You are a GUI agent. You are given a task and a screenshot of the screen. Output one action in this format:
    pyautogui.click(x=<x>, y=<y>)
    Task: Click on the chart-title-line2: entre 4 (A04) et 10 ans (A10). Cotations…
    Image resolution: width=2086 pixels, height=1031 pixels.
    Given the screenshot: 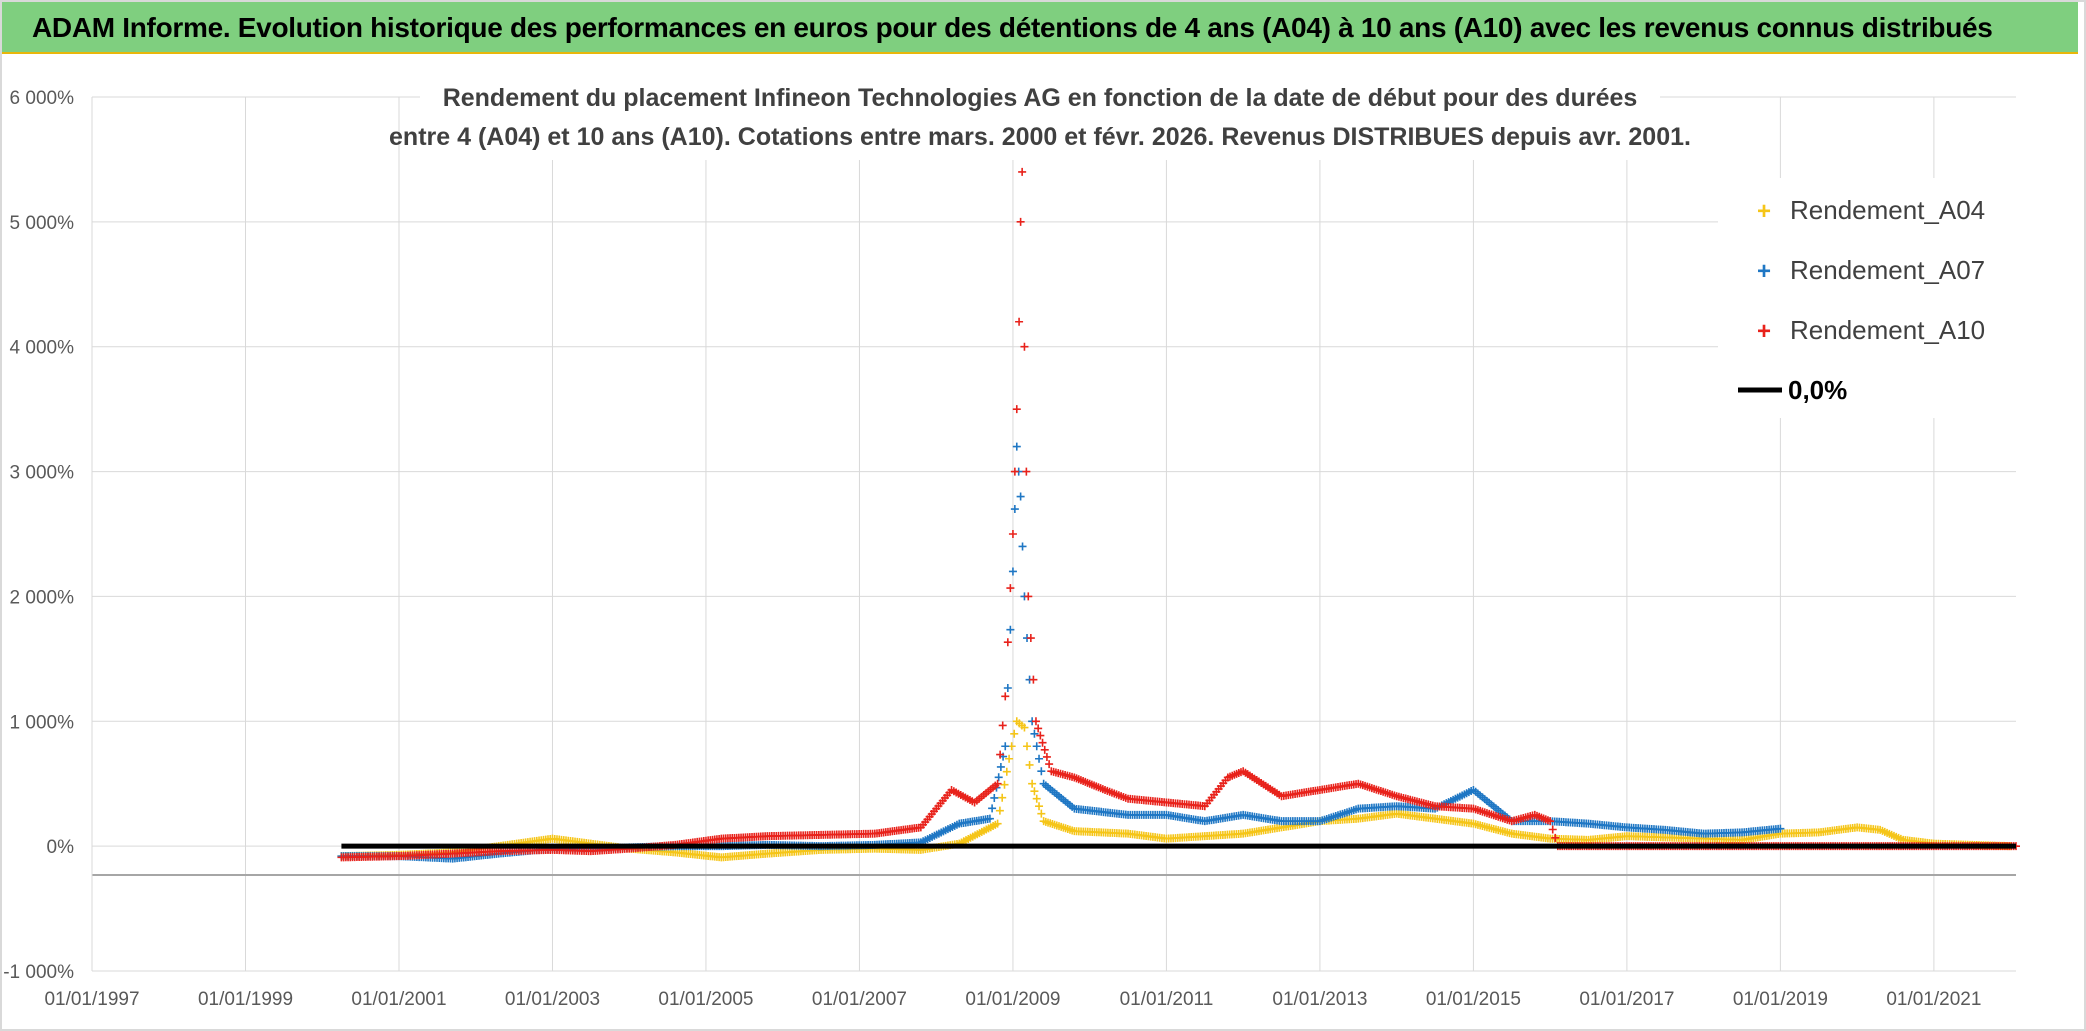 What is the action you would take?
    pyautogui.click(x=1040, y=137)
    